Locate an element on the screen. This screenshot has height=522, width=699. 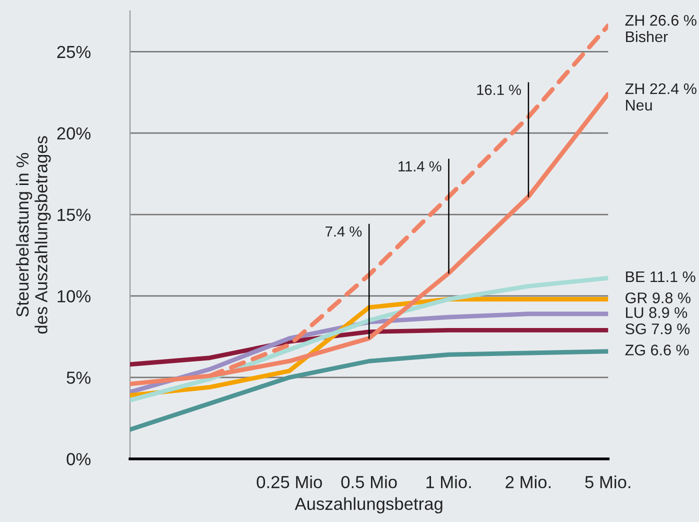
x-tick-label: 0.5 Mio is located at coordinates (369, 482).